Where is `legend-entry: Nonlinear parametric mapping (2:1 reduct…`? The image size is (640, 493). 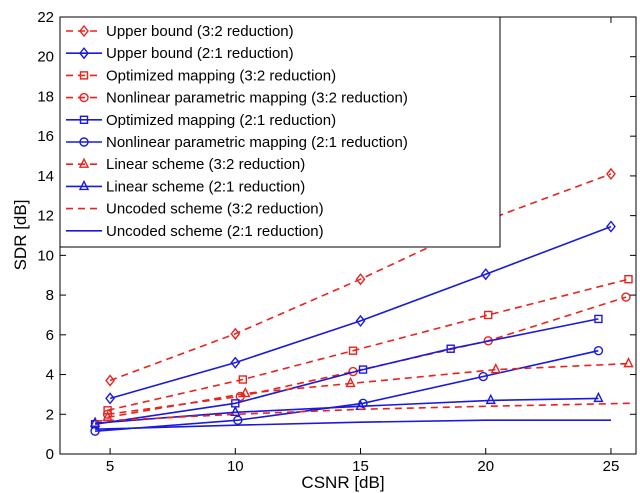 legend-entry: Nonlinear parametric mapping (2:1 reduct… is located at coordinates (237, 142).